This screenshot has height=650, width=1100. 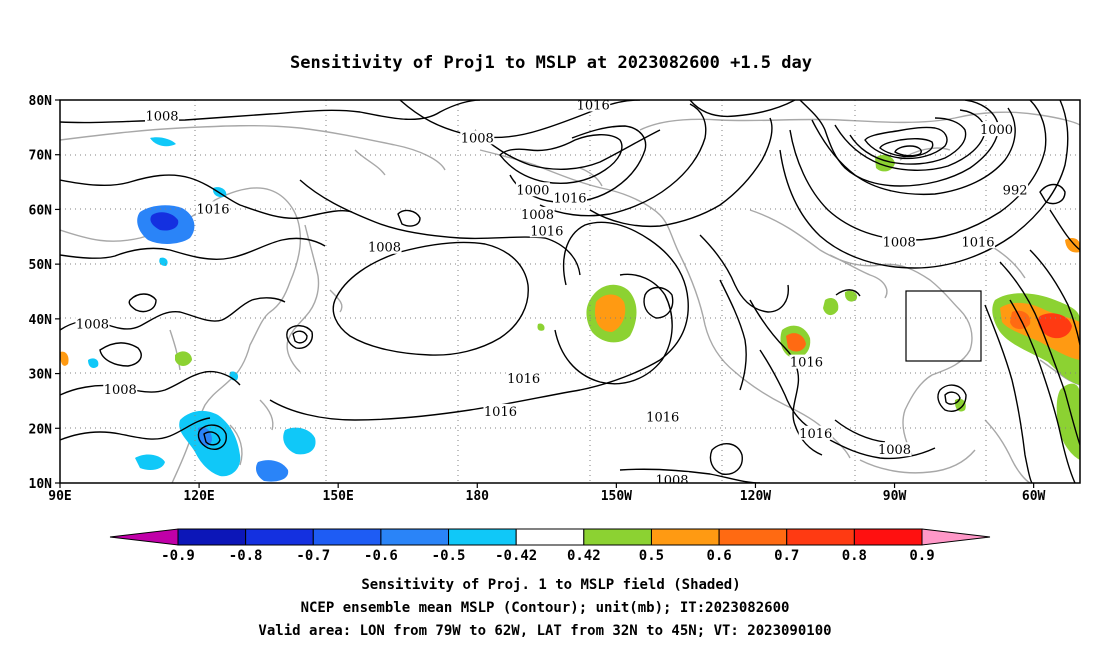 What do you see at coordinates (59, 496) in the screenshot?
I see `x-tick-label: 90E` at bounding box center [59, 496].